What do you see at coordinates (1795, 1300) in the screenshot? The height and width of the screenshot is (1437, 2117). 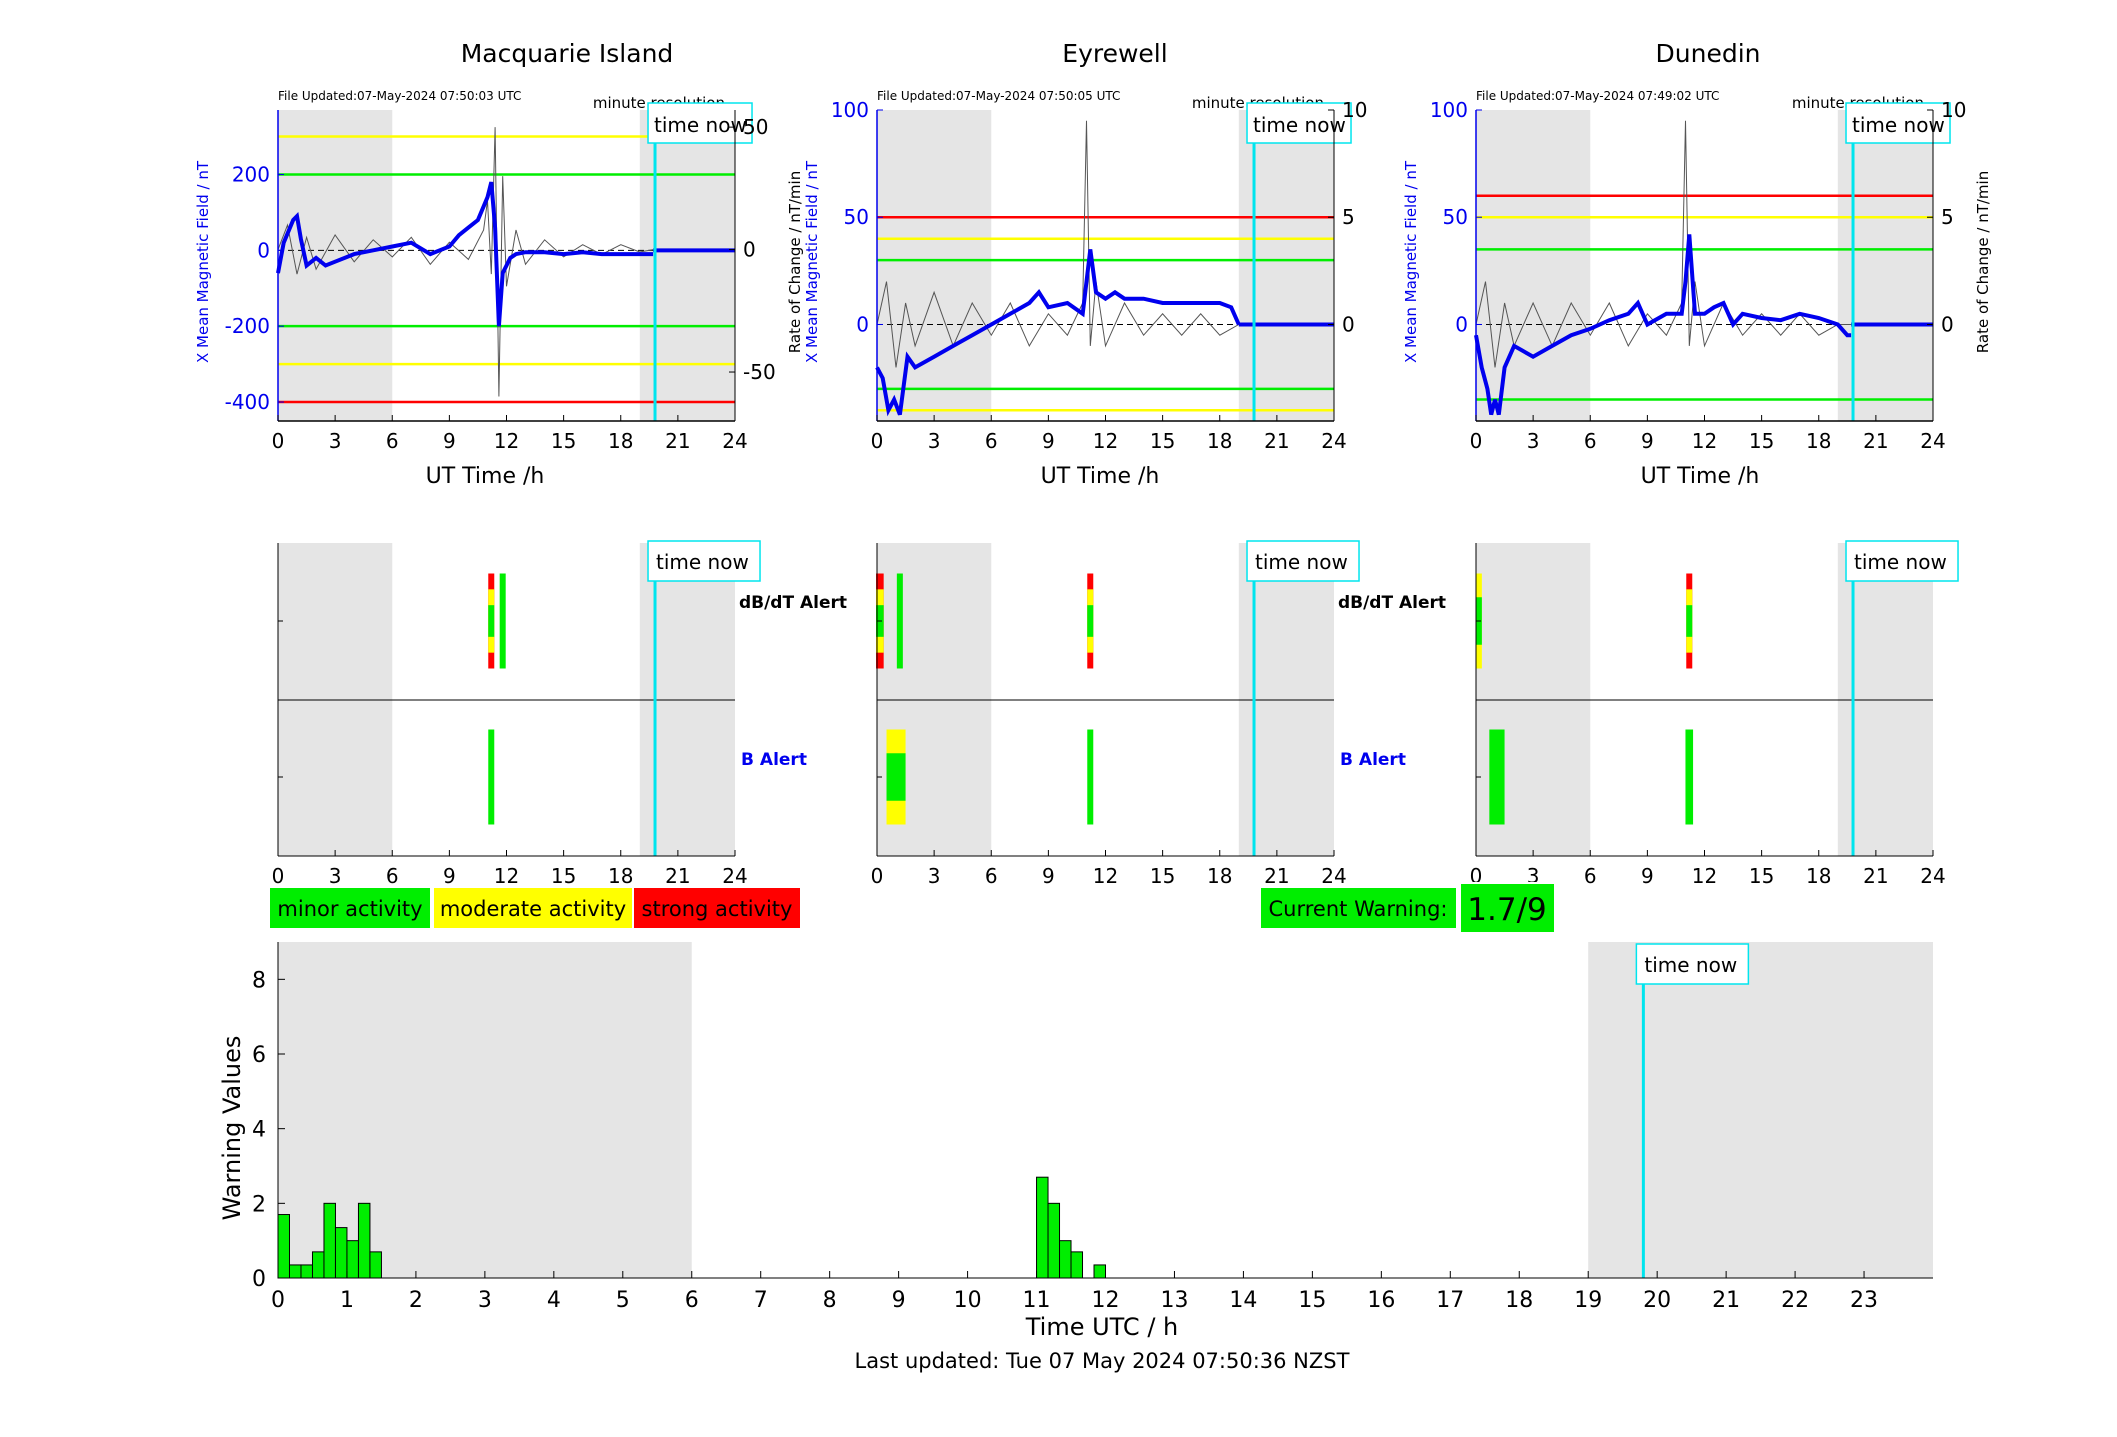 I see `x-tick-label: 22` at bounding box center [1795, 1300].